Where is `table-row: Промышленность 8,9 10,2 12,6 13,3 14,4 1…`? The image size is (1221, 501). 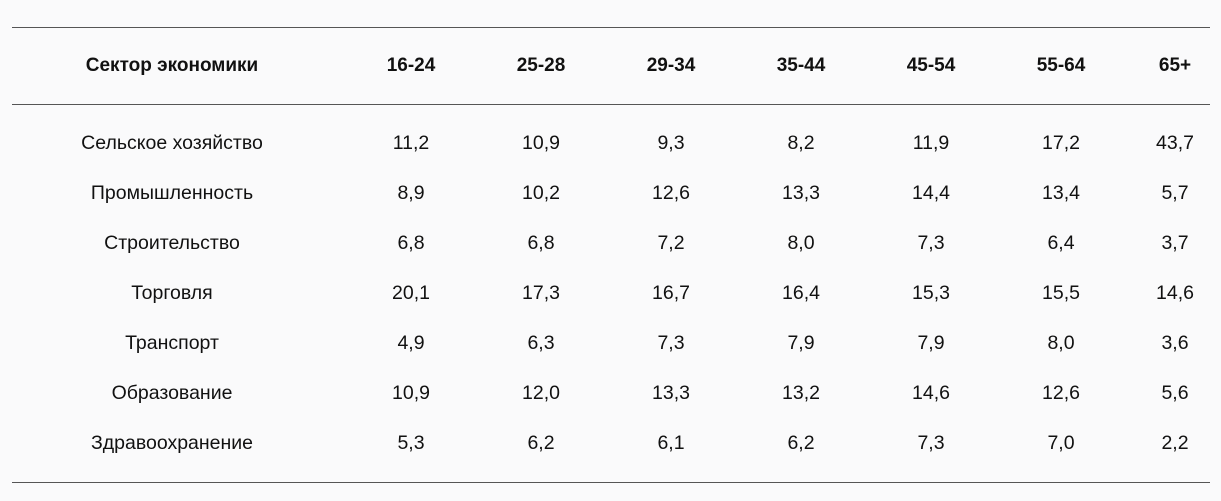 table-row: Промышленность 8,9 10,2 12,6 13,3 14,4 1… is located at coordinates (610, 193).